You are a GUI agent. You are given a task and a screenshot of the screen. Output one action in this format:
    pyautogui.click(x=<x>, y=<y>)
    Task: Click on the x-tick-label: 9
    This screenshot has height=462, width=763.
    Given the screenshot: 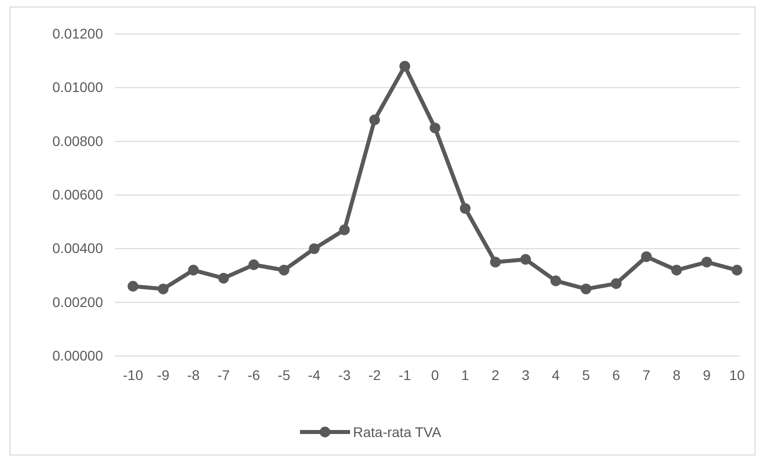 What is the action you would take?
    pyautogui.click(x=706, y=374)
    